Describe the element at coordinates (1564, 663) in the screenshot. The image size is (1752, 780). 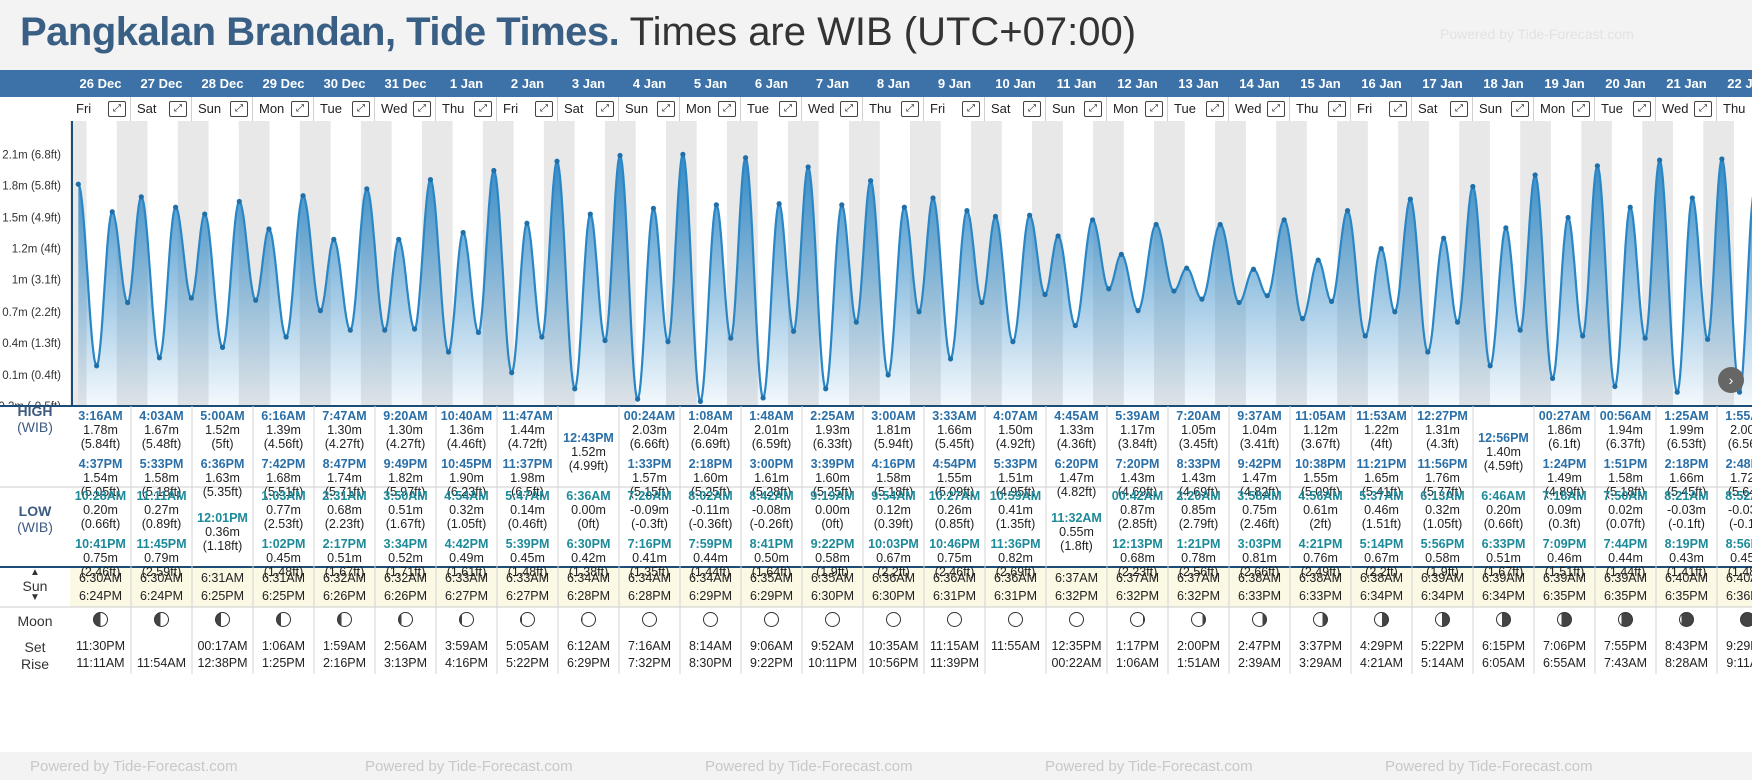
I see `moonrise-time: 6:55AM` at that location.